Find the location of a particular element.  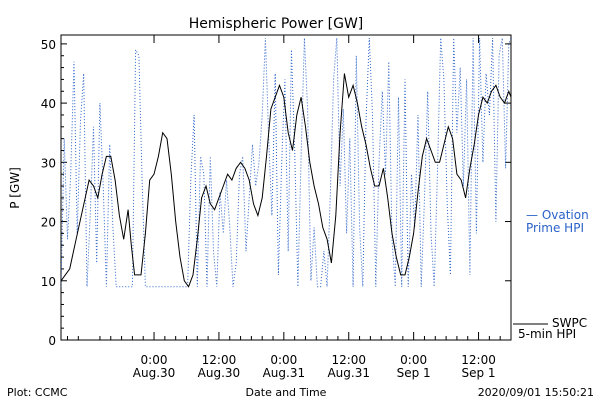

y-tick-label: 20 is located at coordinates (48, 223).